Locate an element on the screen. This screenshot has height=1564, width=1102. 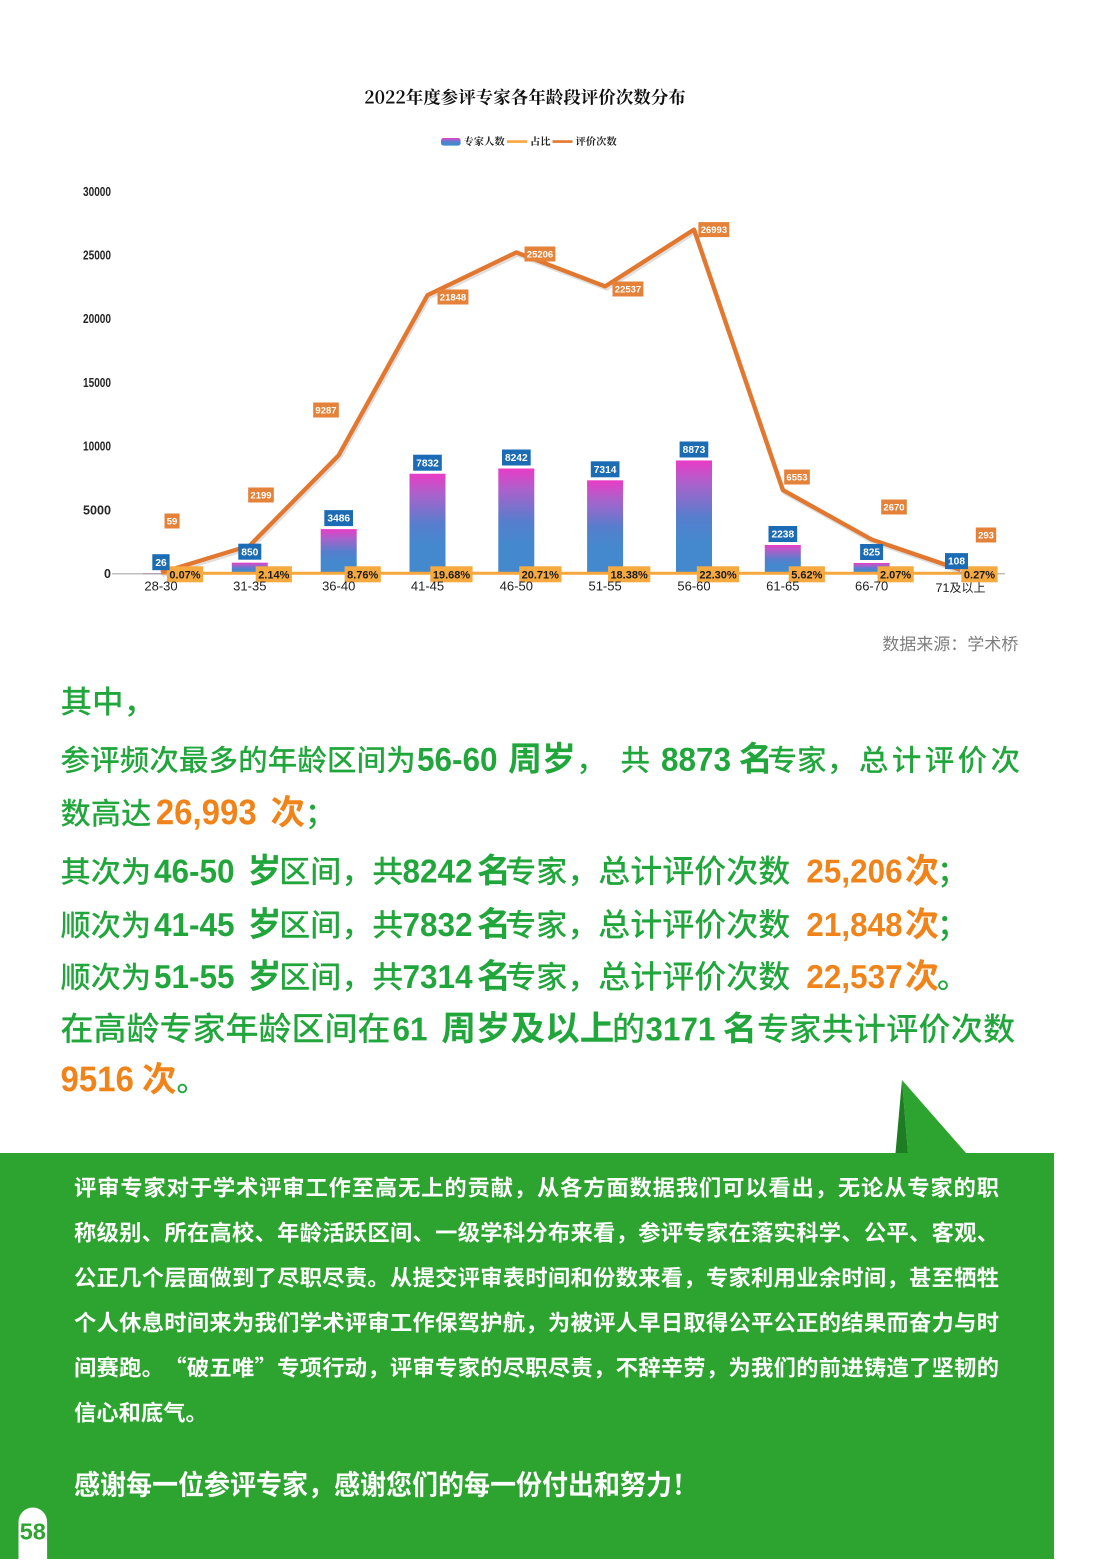
svg-text: 850 is located at coordinates (249, 552).